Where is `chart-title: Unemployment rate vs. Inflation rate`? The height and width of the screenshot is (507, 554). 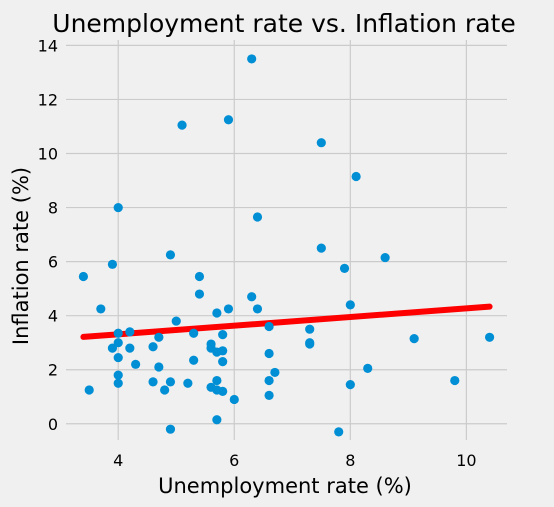 chart-title: Unemployment rate vs. Inflation rate is located at coordinates (283, 23).